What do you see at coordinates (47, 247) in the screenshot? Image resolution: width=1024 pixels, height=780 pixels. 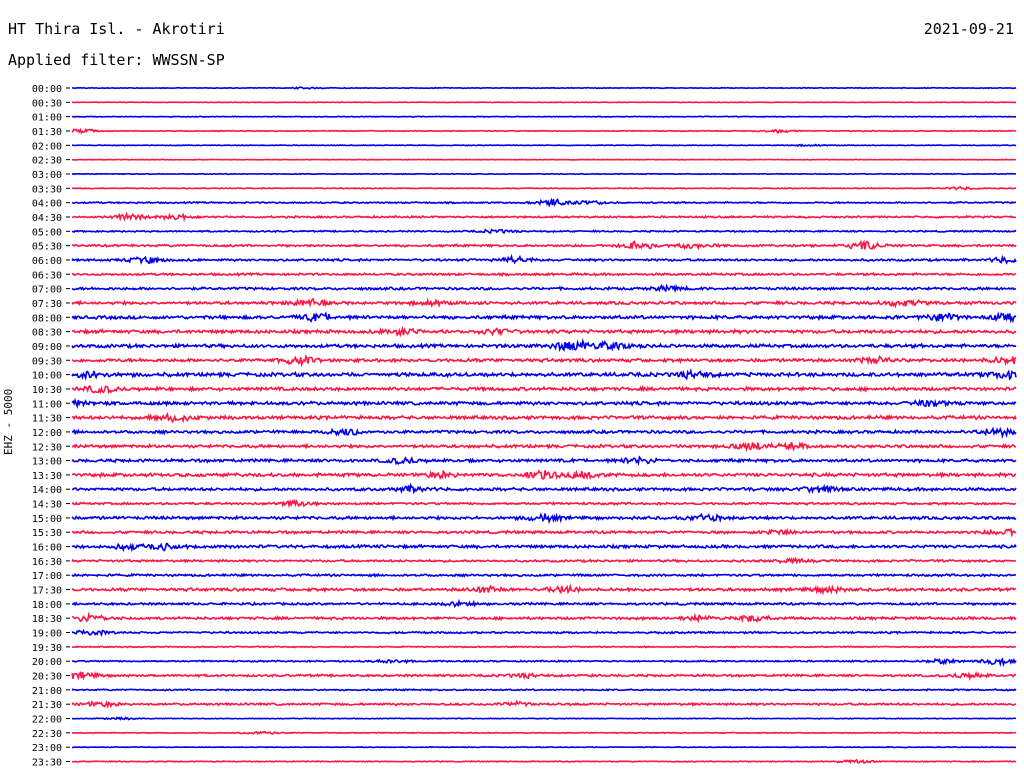 I see `time-label-0530: 05:30` at bounding box center [47, 247].